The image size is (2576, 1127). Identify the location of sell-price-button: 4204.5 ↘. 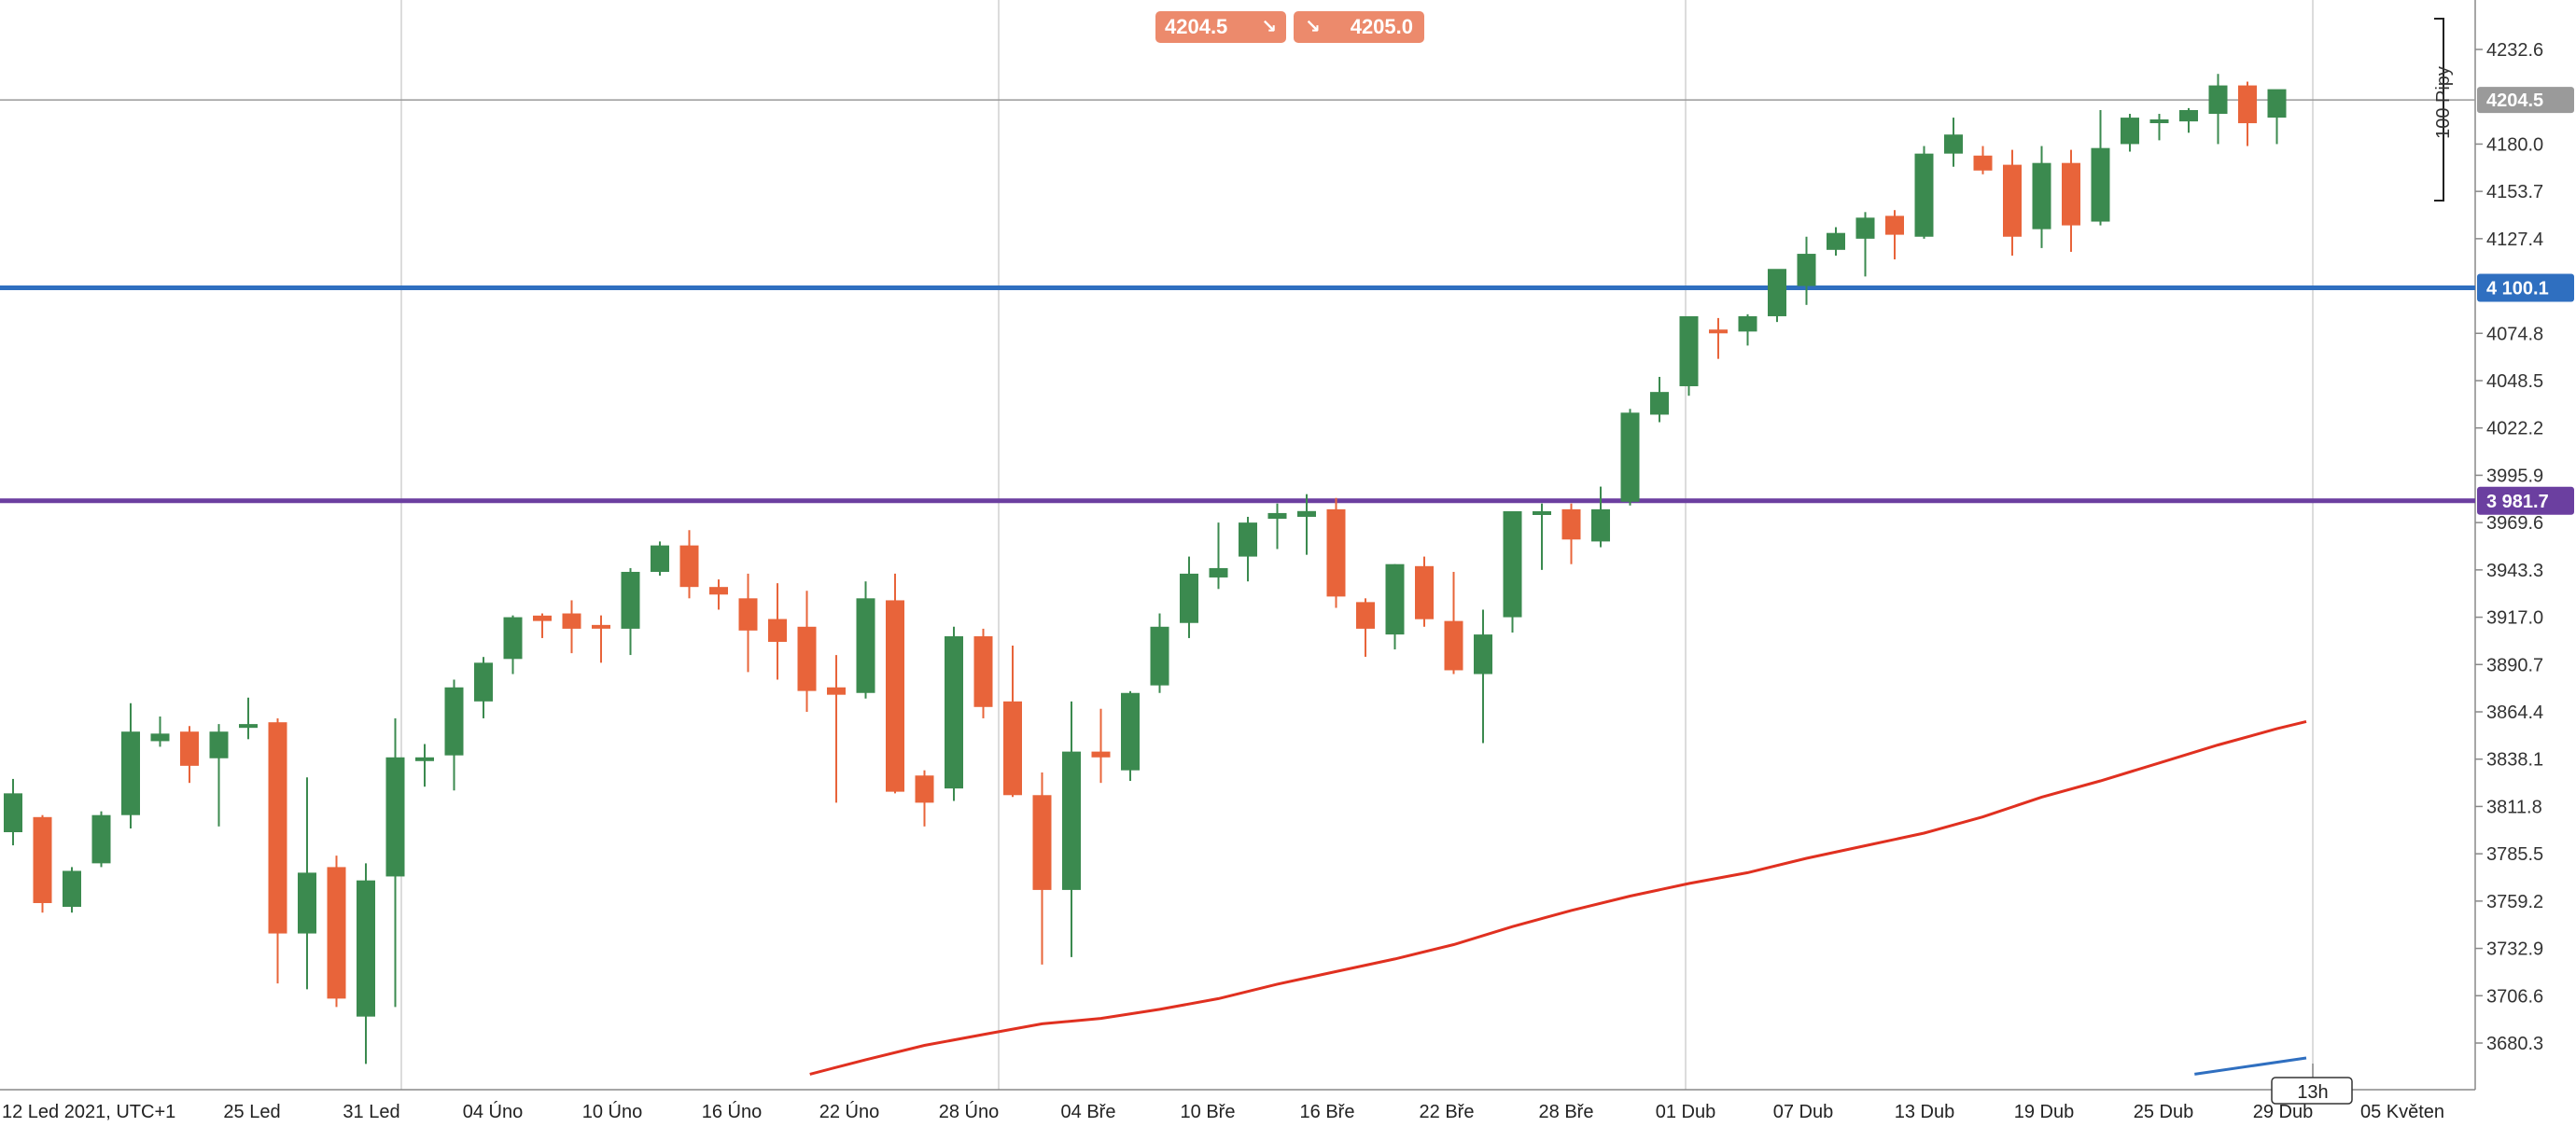
(1220, 27).